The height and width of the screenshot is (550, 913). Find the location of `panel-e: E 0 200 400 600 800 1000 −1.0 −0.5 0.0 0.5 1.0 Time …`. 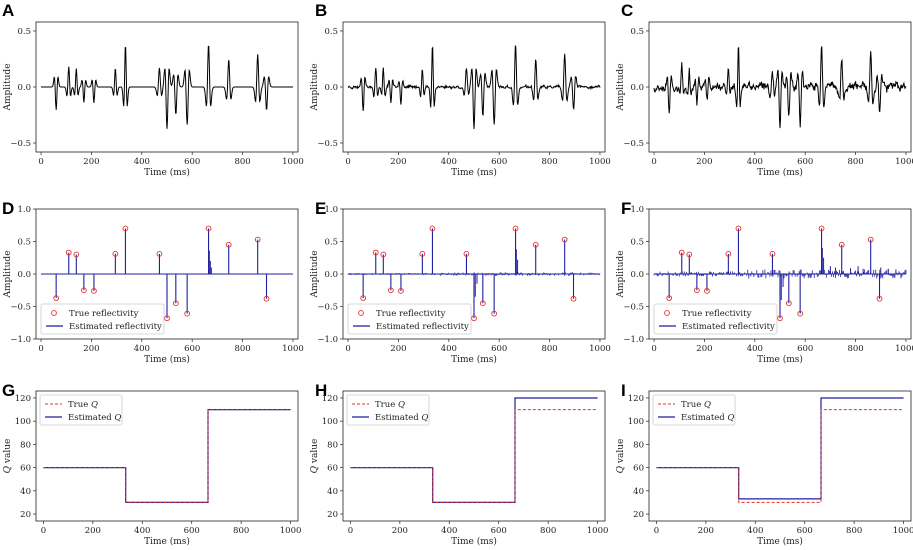

panel-e: E 0 200 400 600 800 1000 −1.0 −0.5 0.0 0.5 1.0 Time … is located at coordinates (460, 282).